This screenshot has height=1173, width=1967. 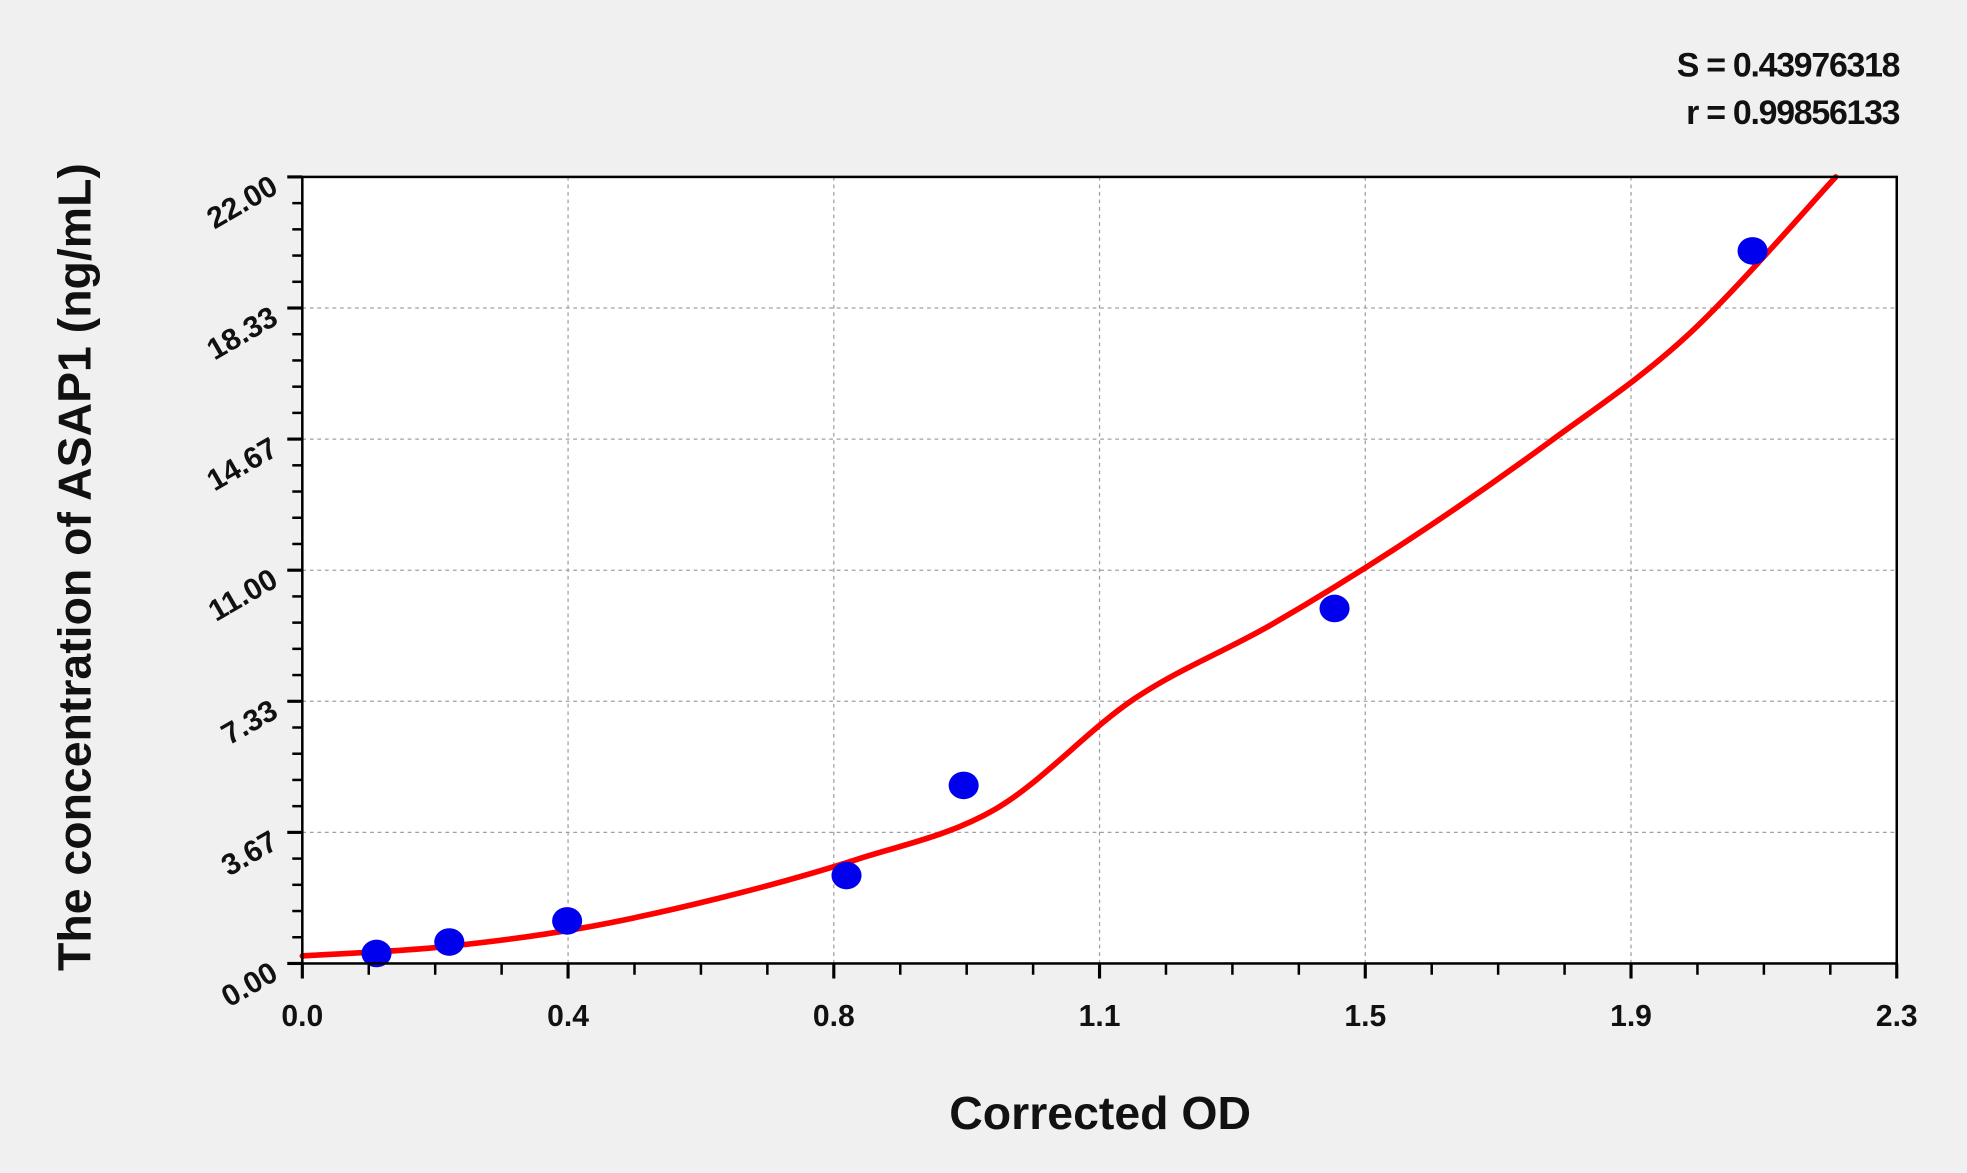 What do you see at coordinates (243, 465) in the screenshot?
I see `y-tick-label: 14.67` at bounding box center [243, 465].